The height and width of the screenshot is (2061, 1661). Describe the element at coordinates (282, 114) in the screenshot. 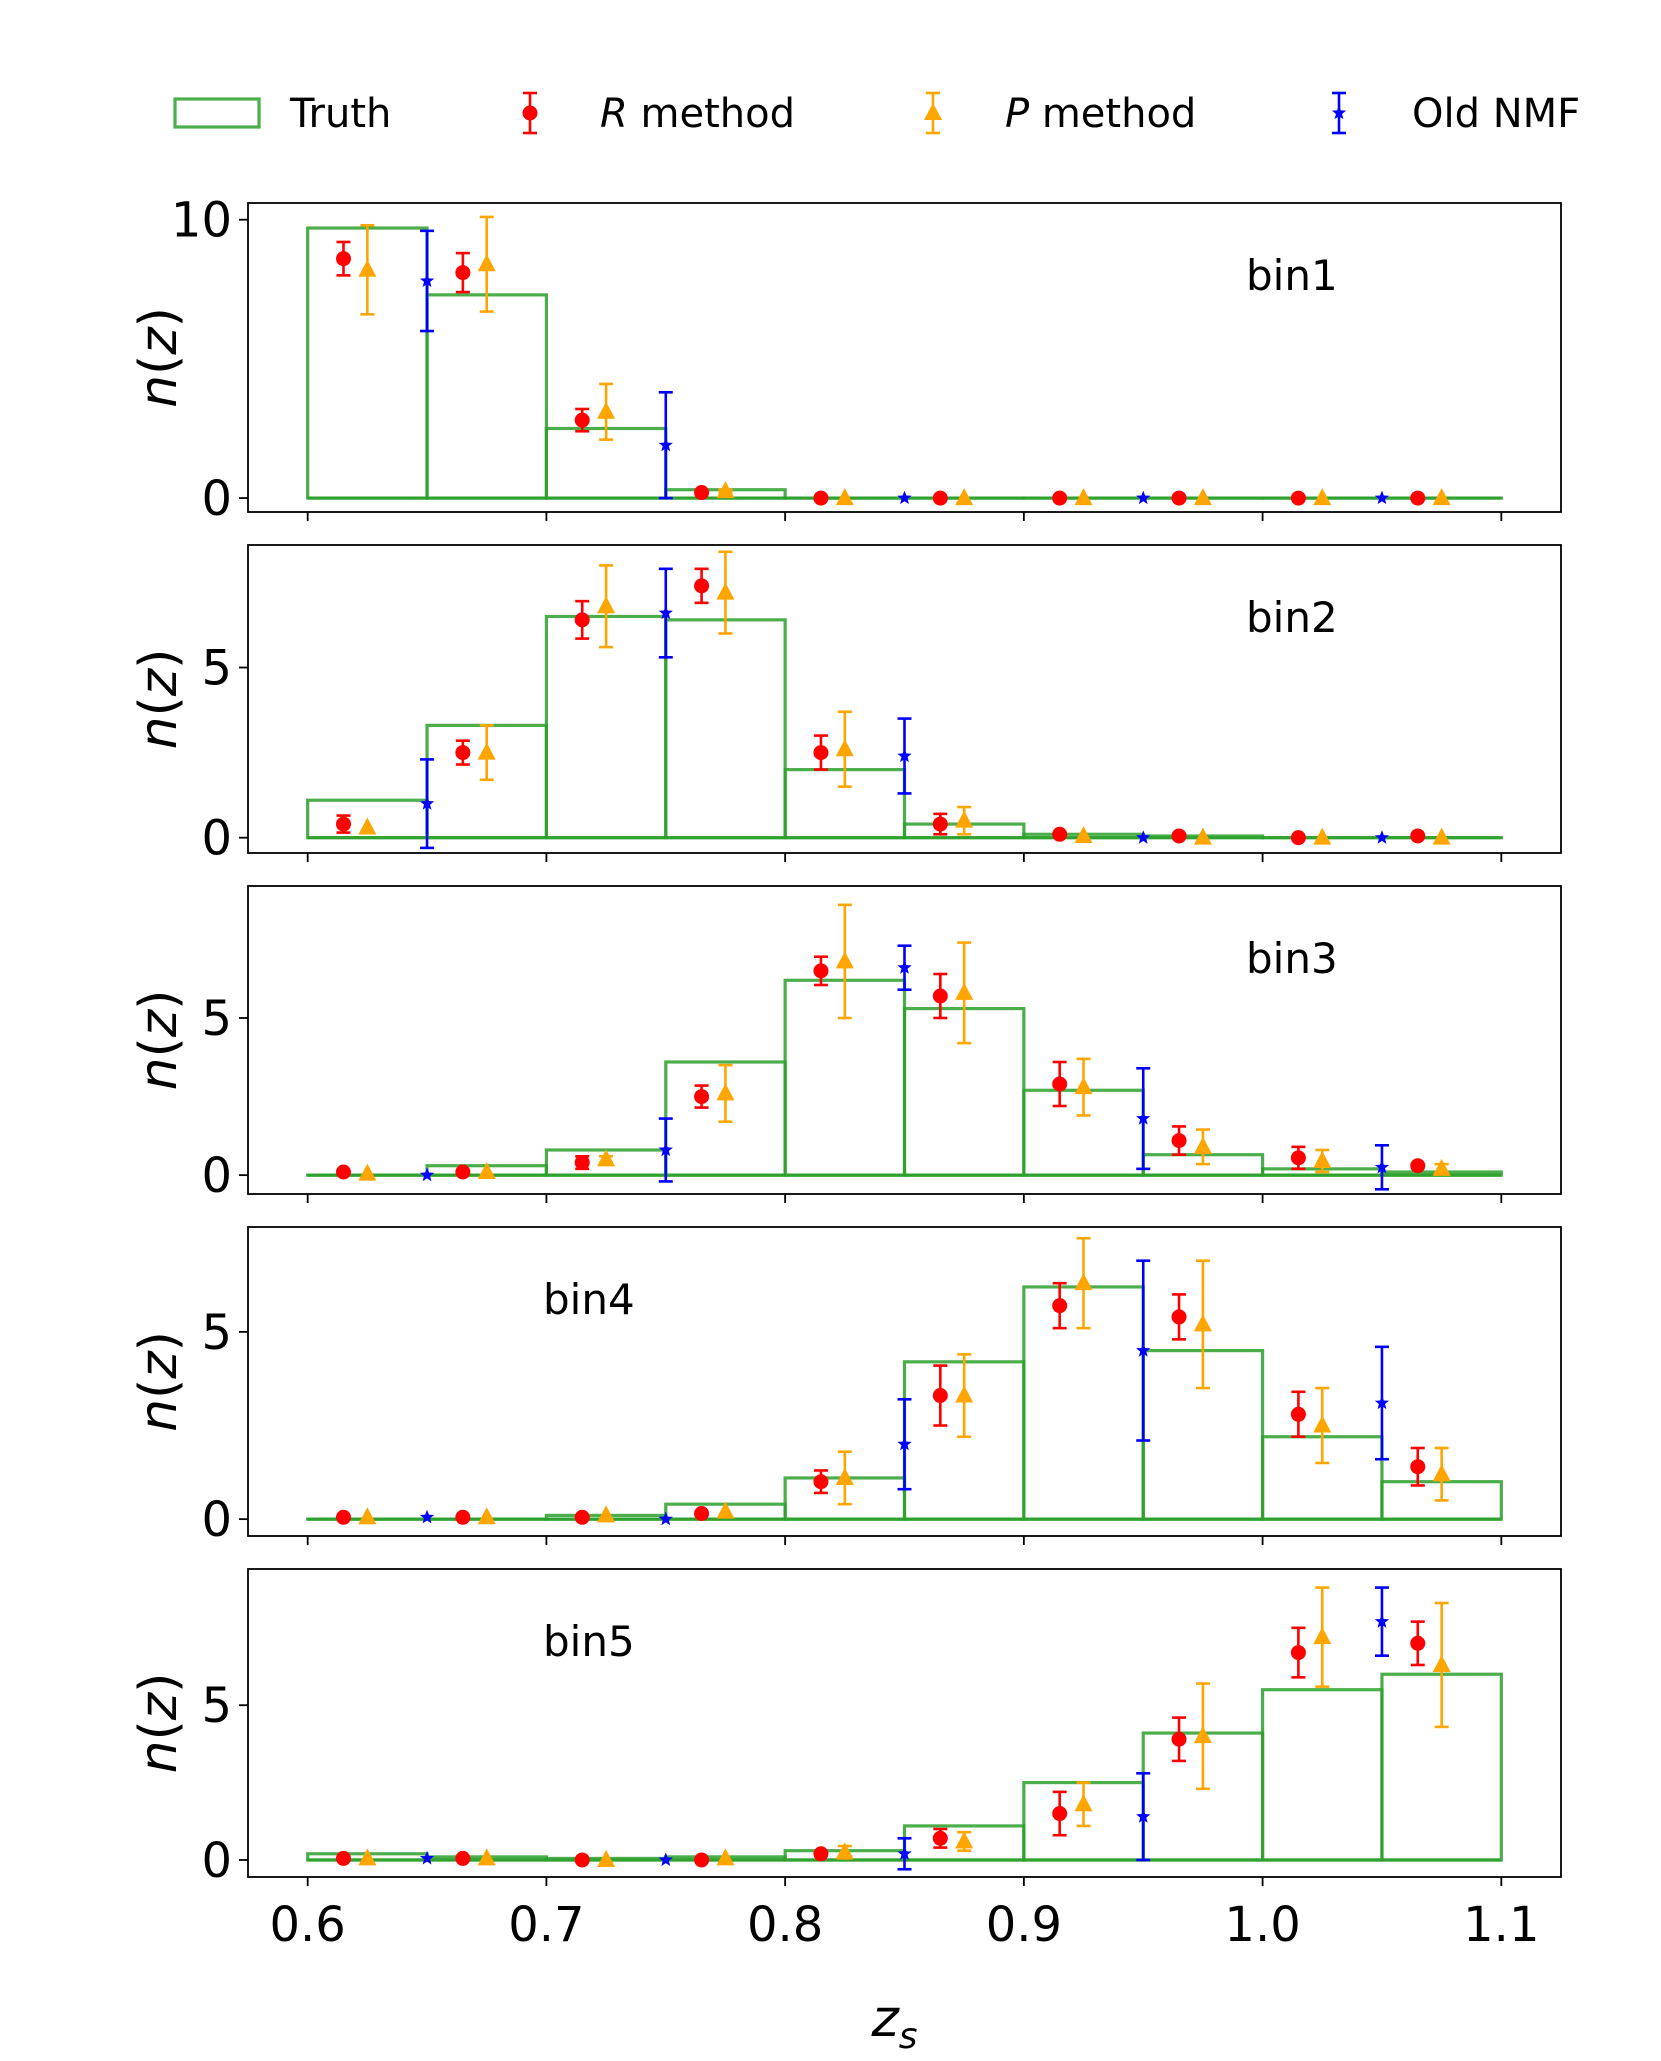

I see `legend-entry-truth: Truth` at that location.